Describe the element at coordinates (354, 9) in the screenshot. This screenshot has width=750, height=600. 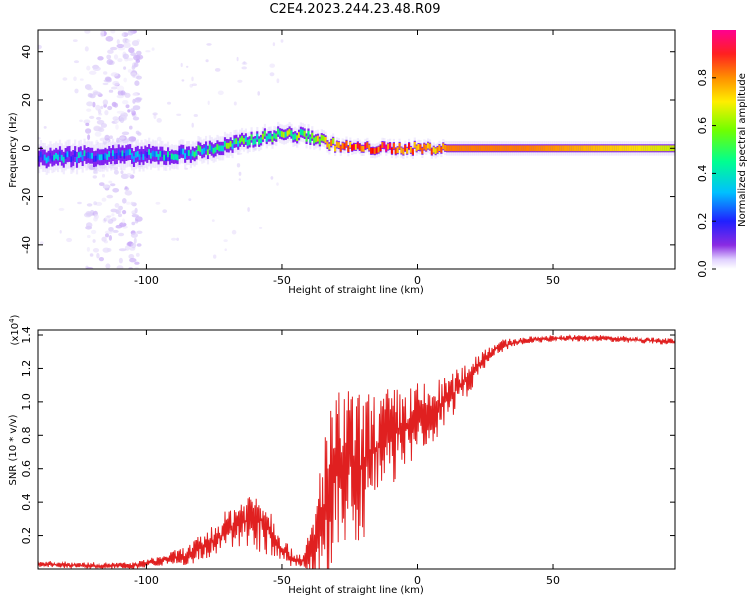
I see `figure-title: C2E4.2023.244.23.48.R09` at that location.